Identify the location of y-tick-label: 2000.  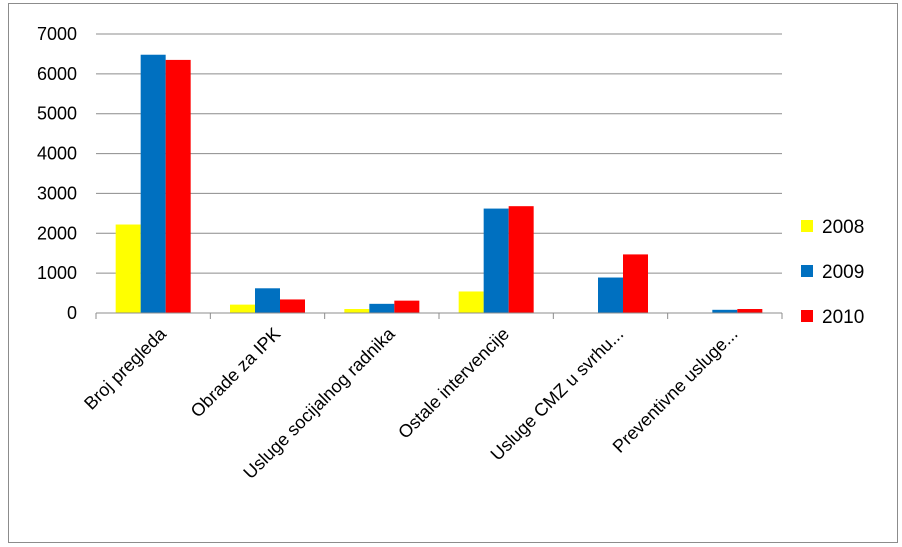
(57, 233).